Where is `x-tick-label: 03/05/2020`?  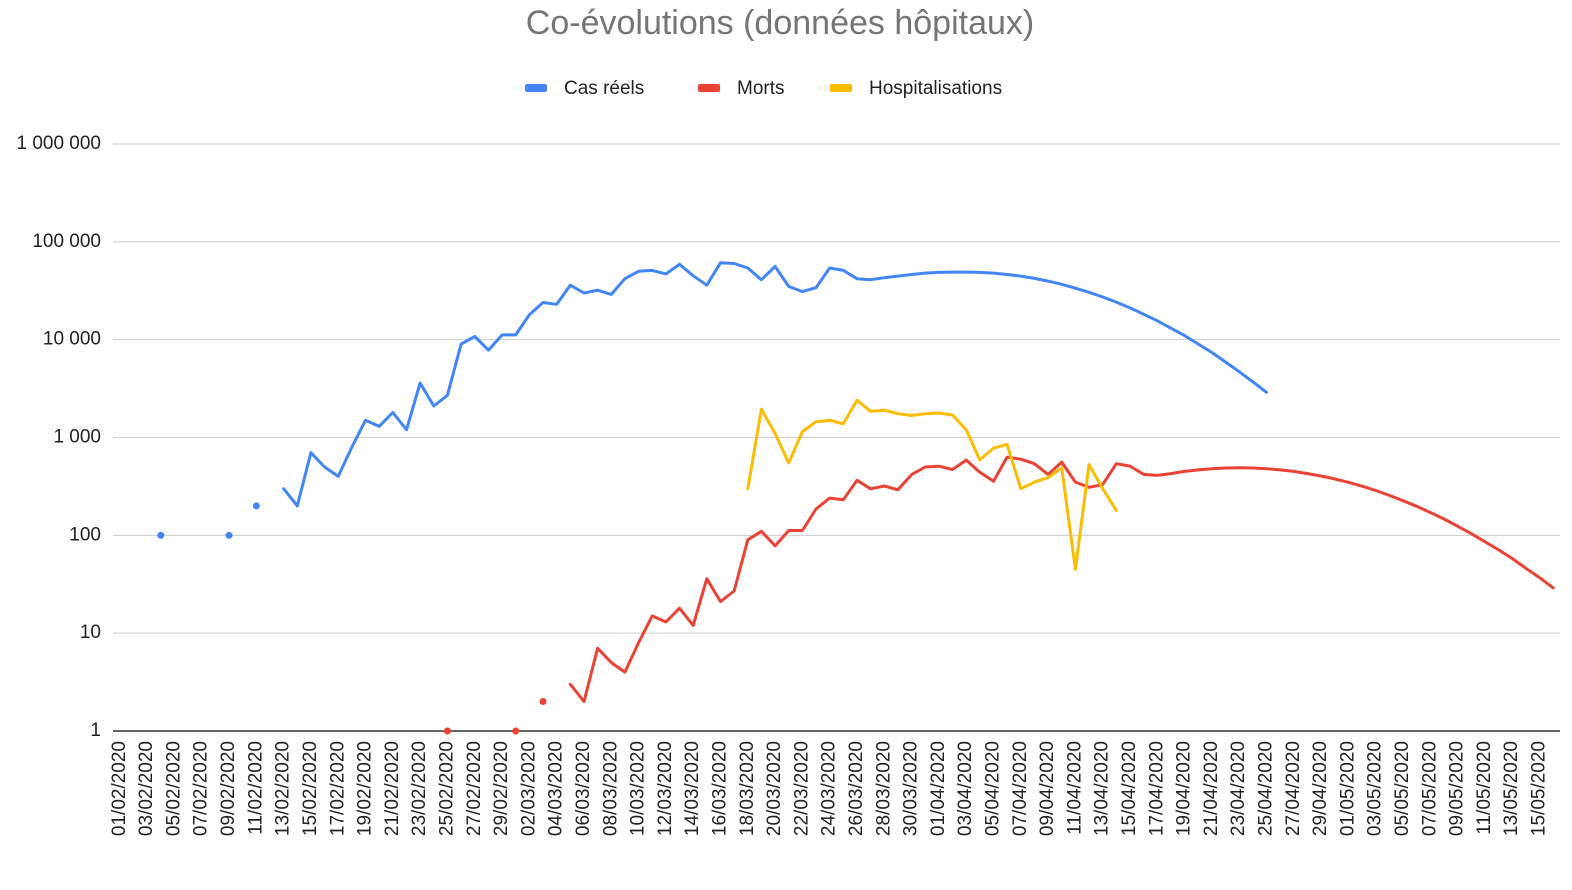
x-tick-label: 03/05/2020 is located at coordinates (1375, 788).